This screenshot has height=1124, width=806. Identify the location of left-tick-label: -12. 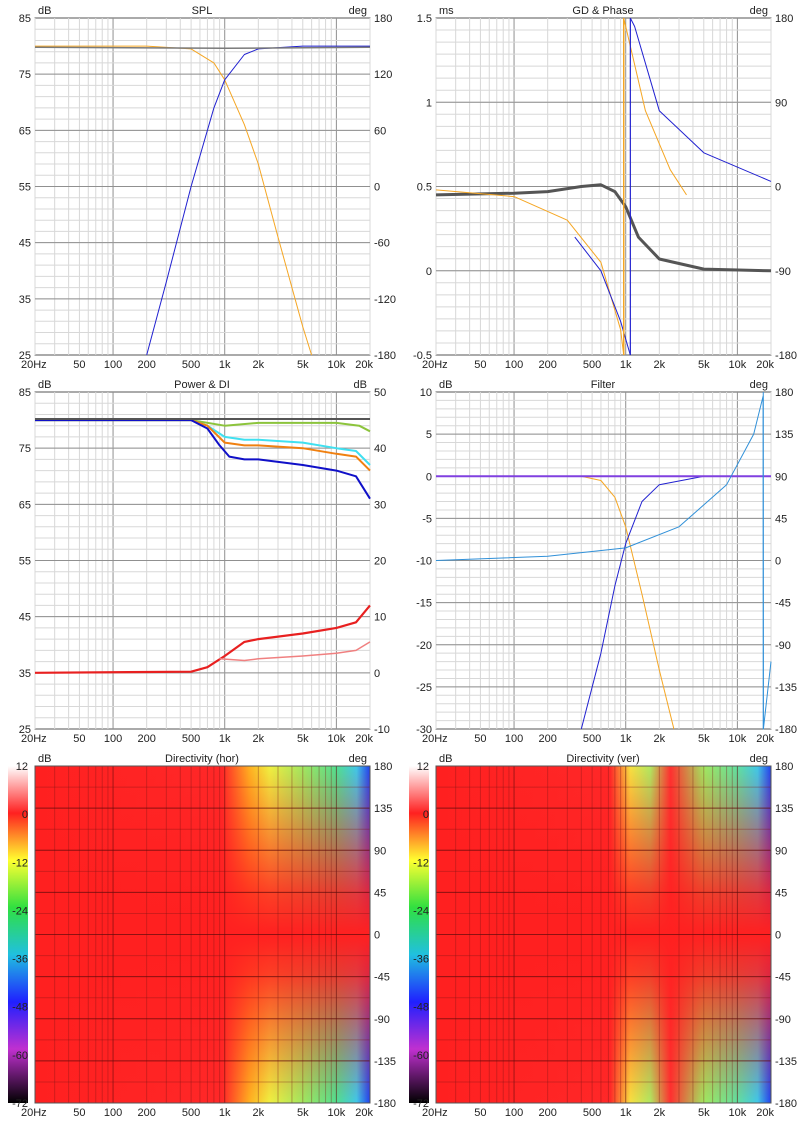
(20, 863).